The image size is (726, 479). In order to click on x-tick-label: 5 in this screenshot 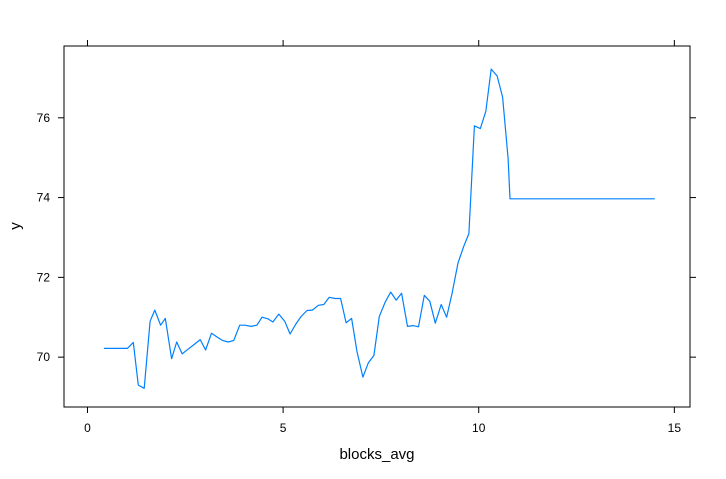, I will do `click(283, 428)`.